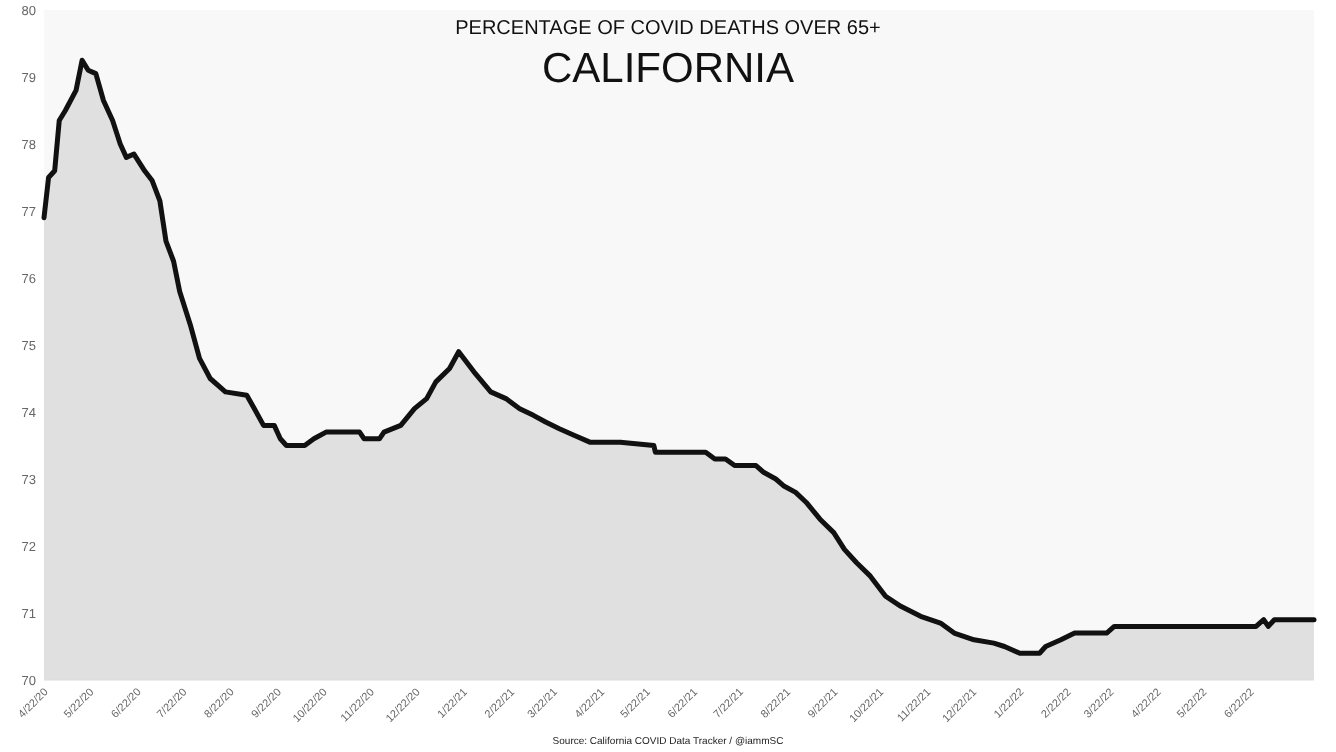 The image size is (1336, 752). What do you see at coordinates (668, 29) in the screenshot?
I see `chart-title: PERCENTAGE OF COVID DEATHS OVER 65+` at bounding box center [668, 29].